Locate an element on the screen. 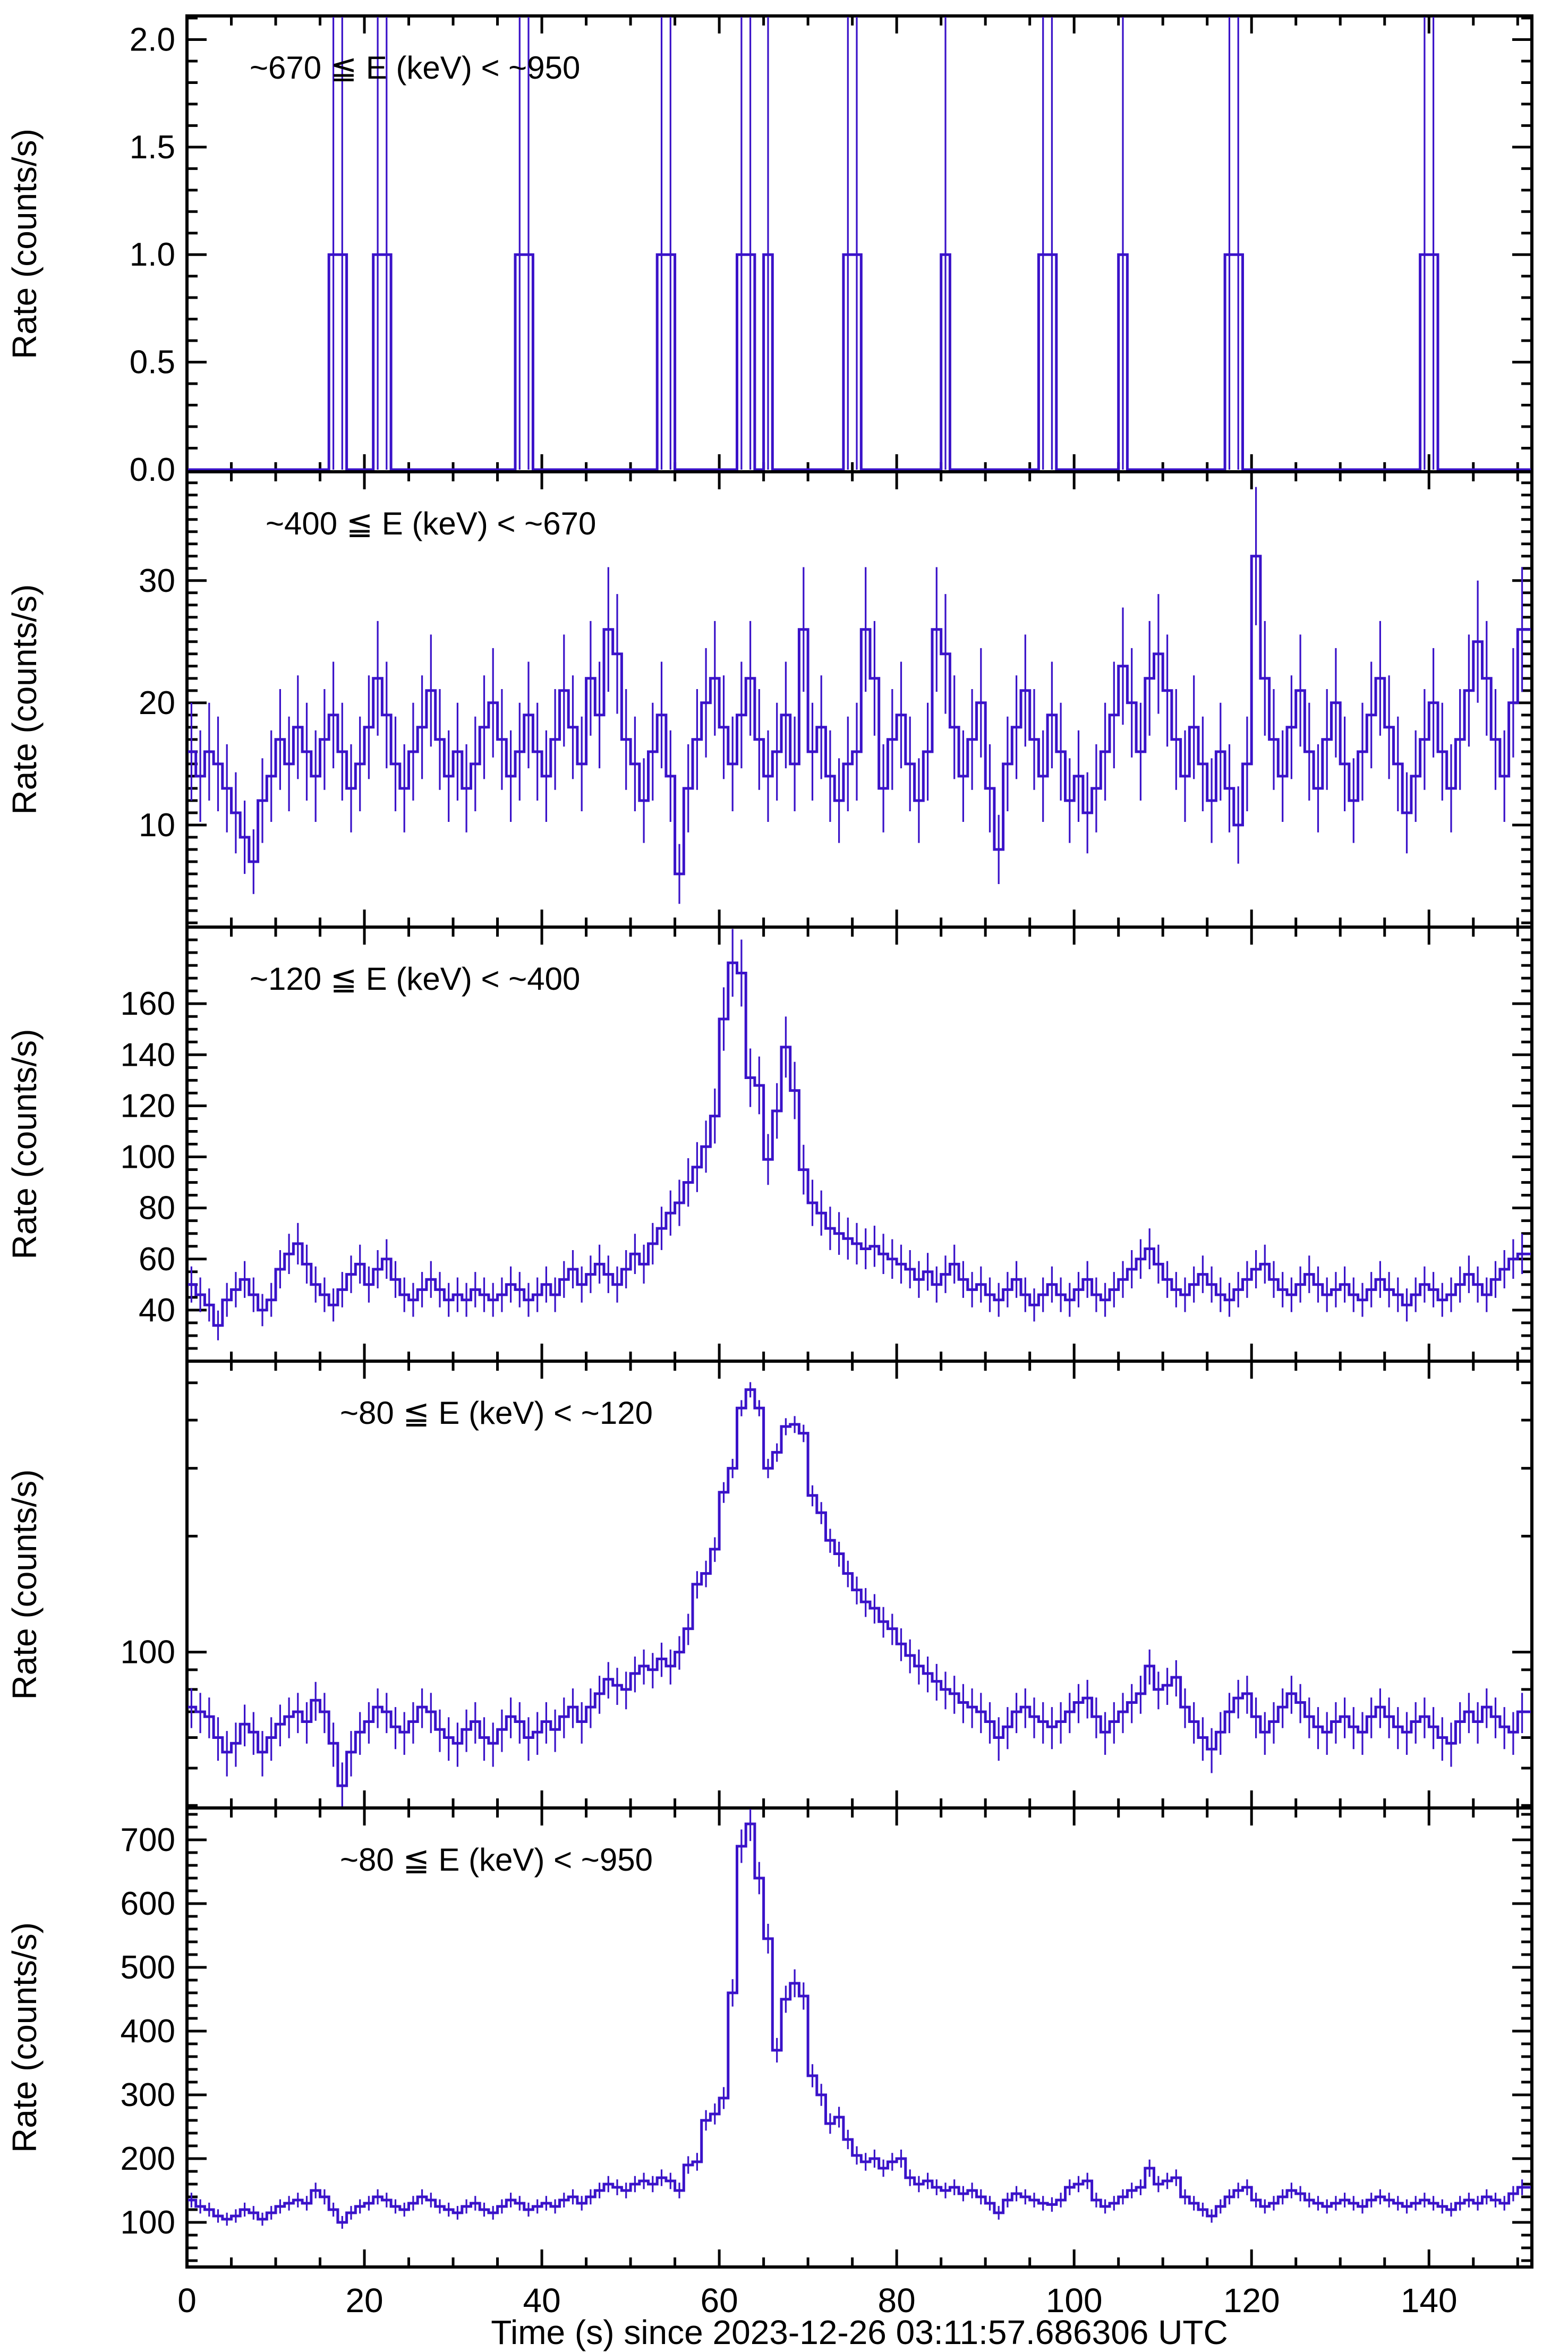  x-tick-label: 100 is located at coordinates (1074, 2300).